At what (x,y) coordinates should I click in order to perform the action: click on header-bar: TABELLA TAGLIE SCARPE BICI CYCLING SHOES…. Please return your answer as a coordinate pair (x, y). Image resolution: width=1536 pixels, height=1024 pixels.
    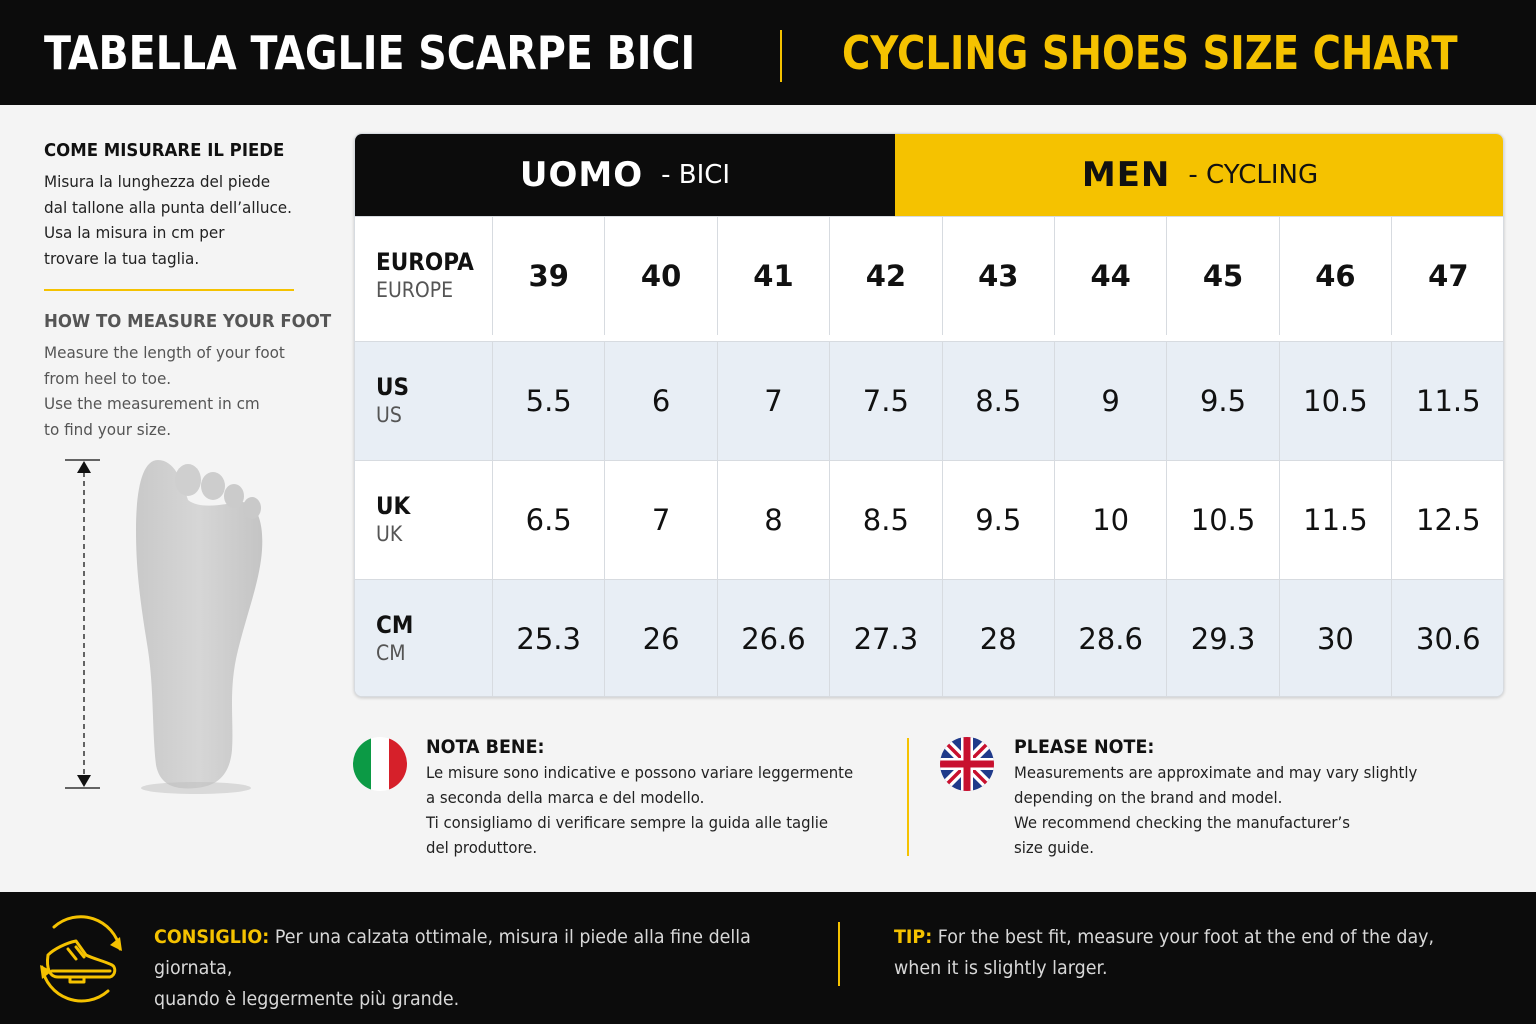
    Looking at the image, I should click on (768, 52).